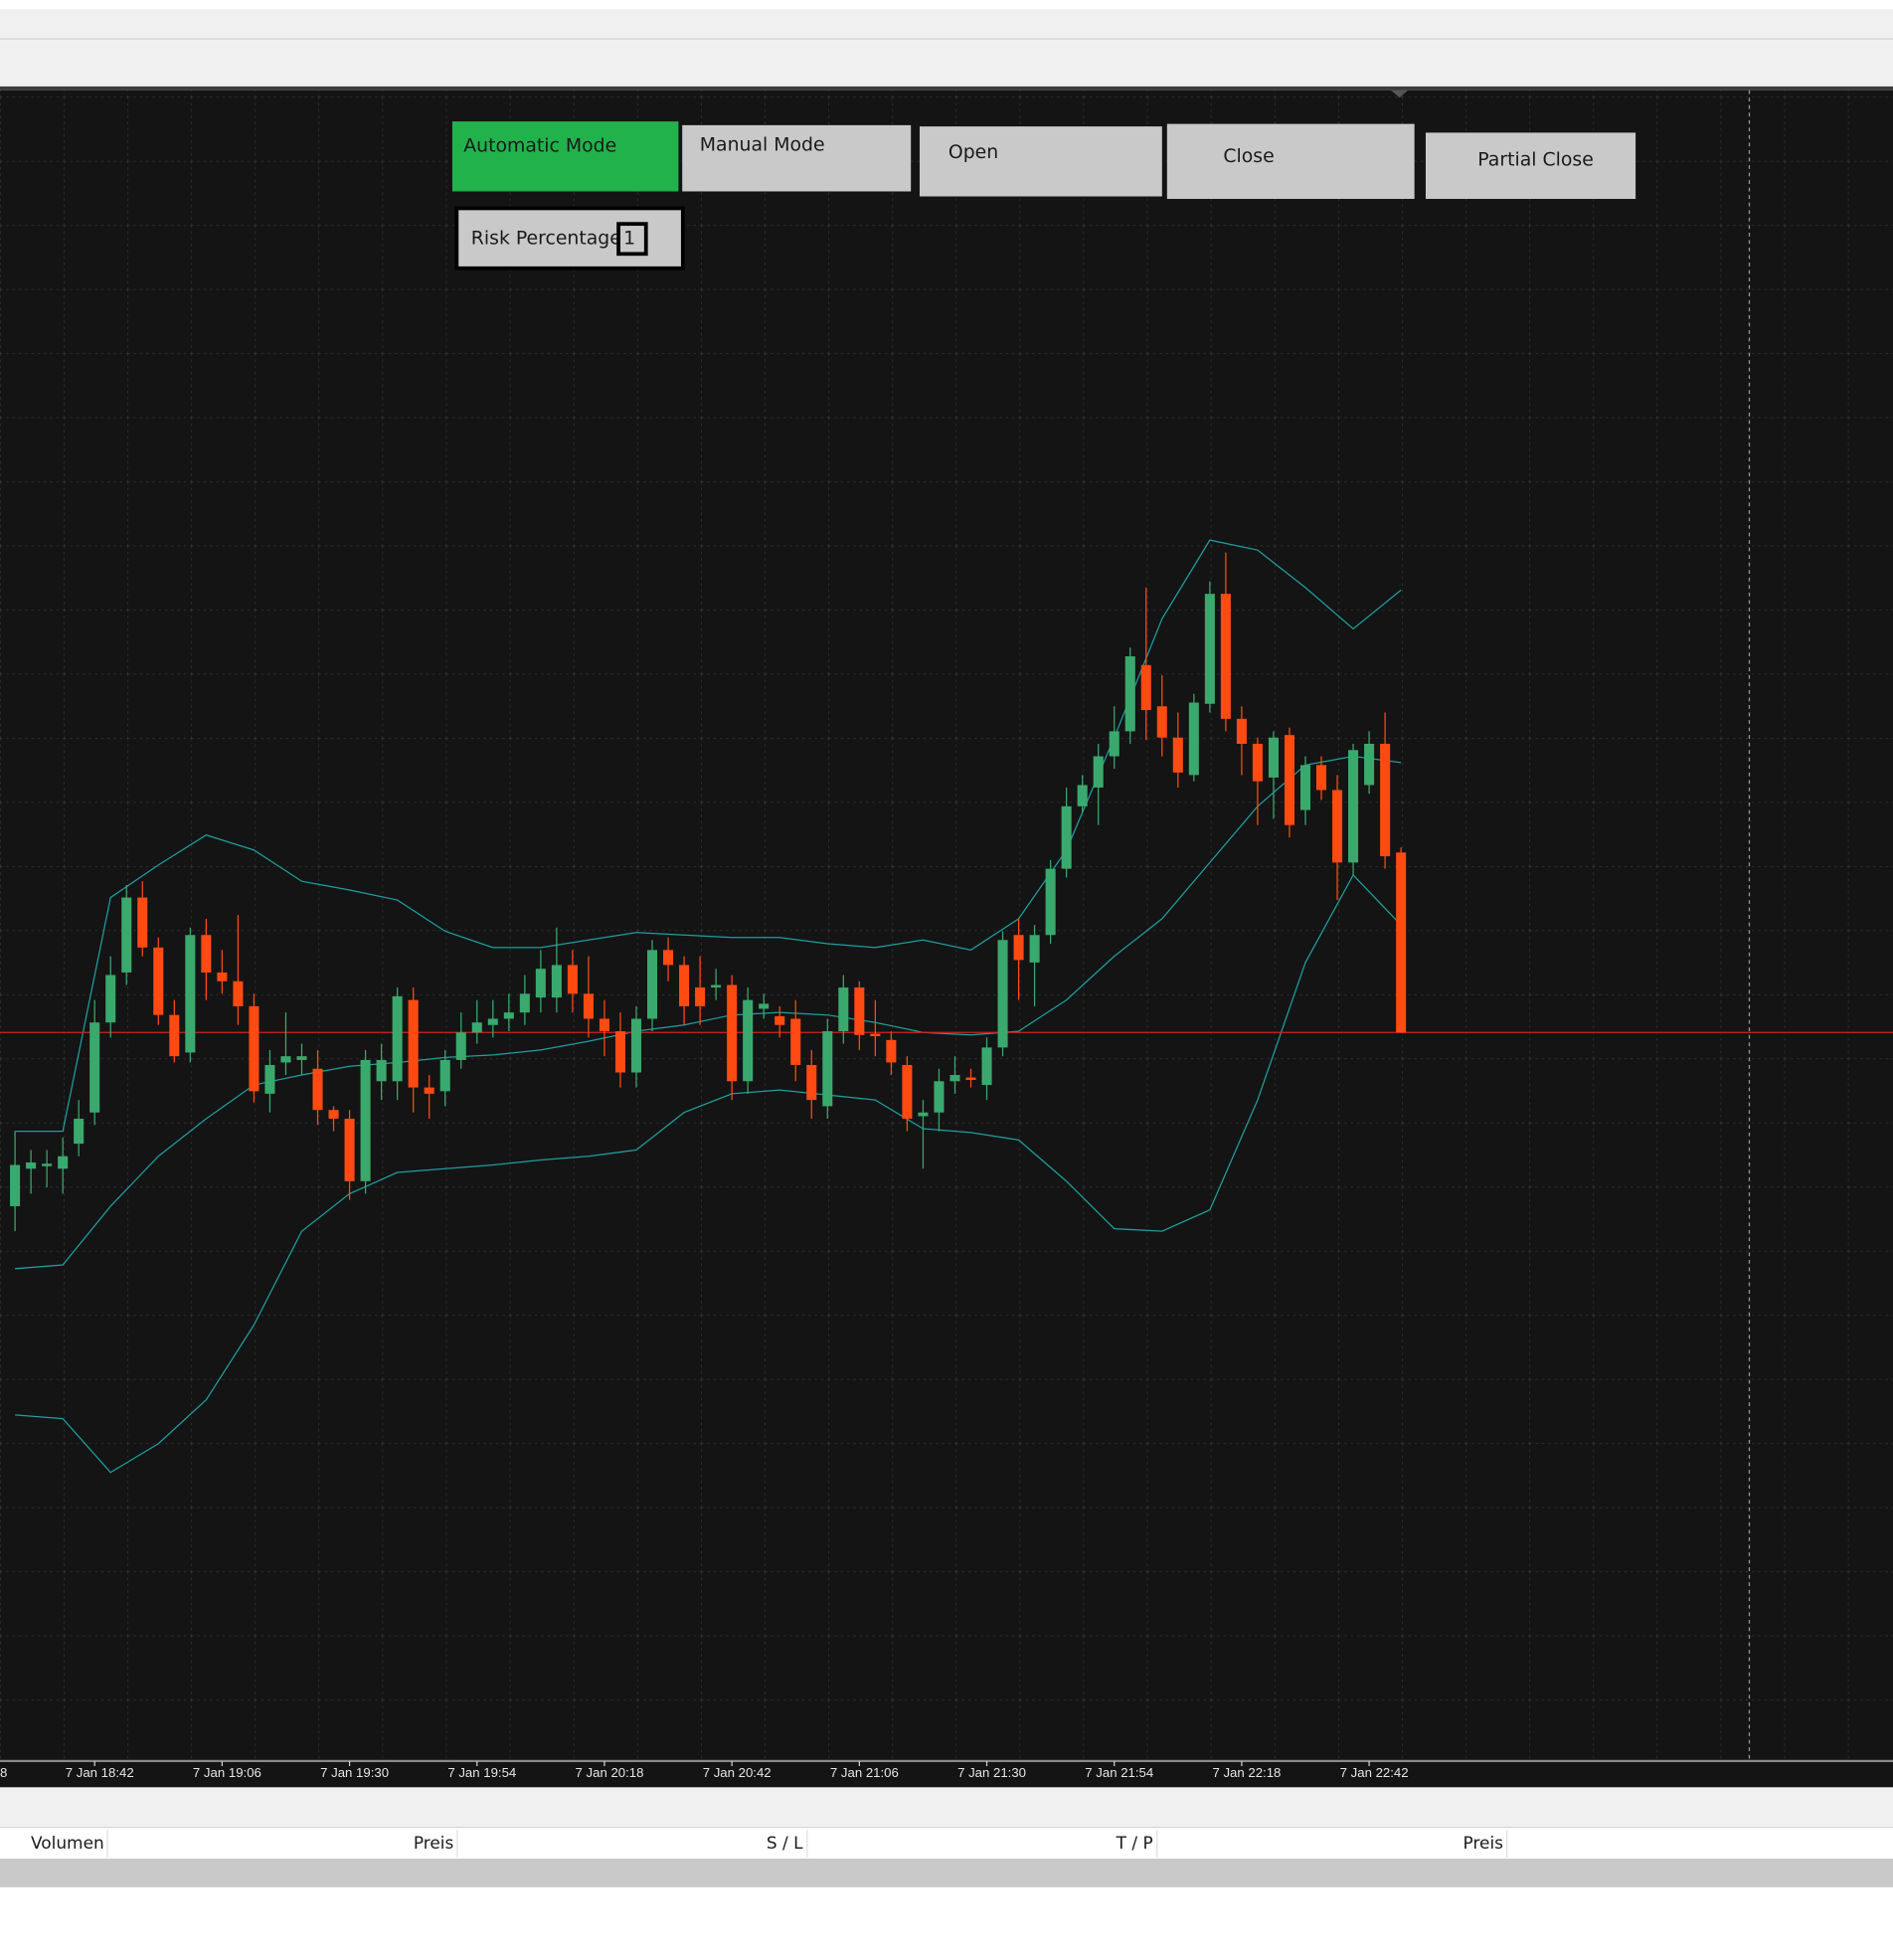 The image size is (1893, 1960). I want to click on column-header: T / P, so click(1134, 1843).